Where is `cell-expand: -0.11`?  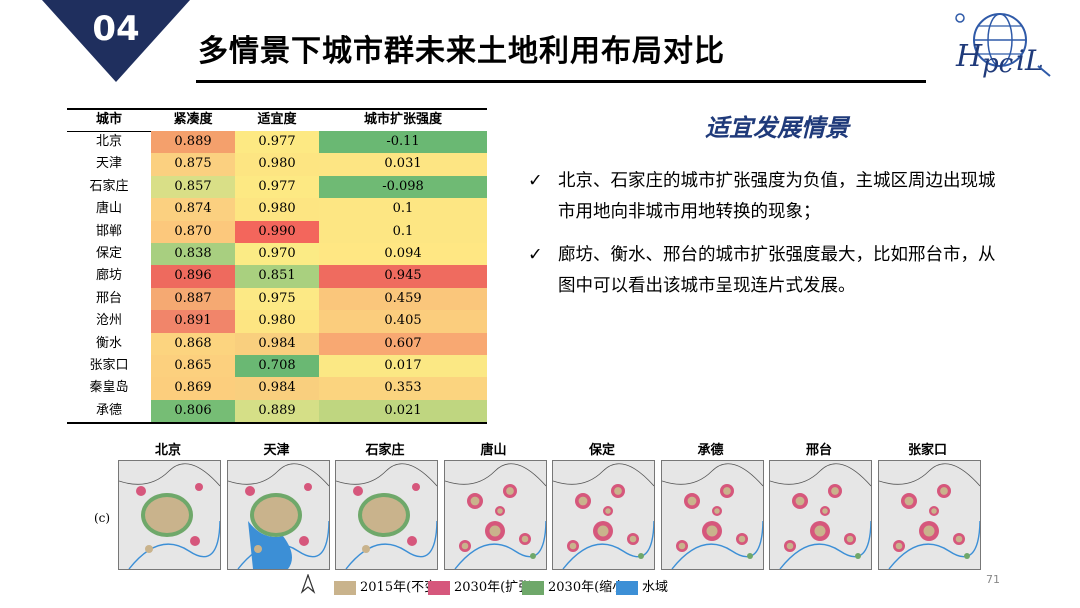
cell-expand: -0.11 is located at coordinates (403, 142).